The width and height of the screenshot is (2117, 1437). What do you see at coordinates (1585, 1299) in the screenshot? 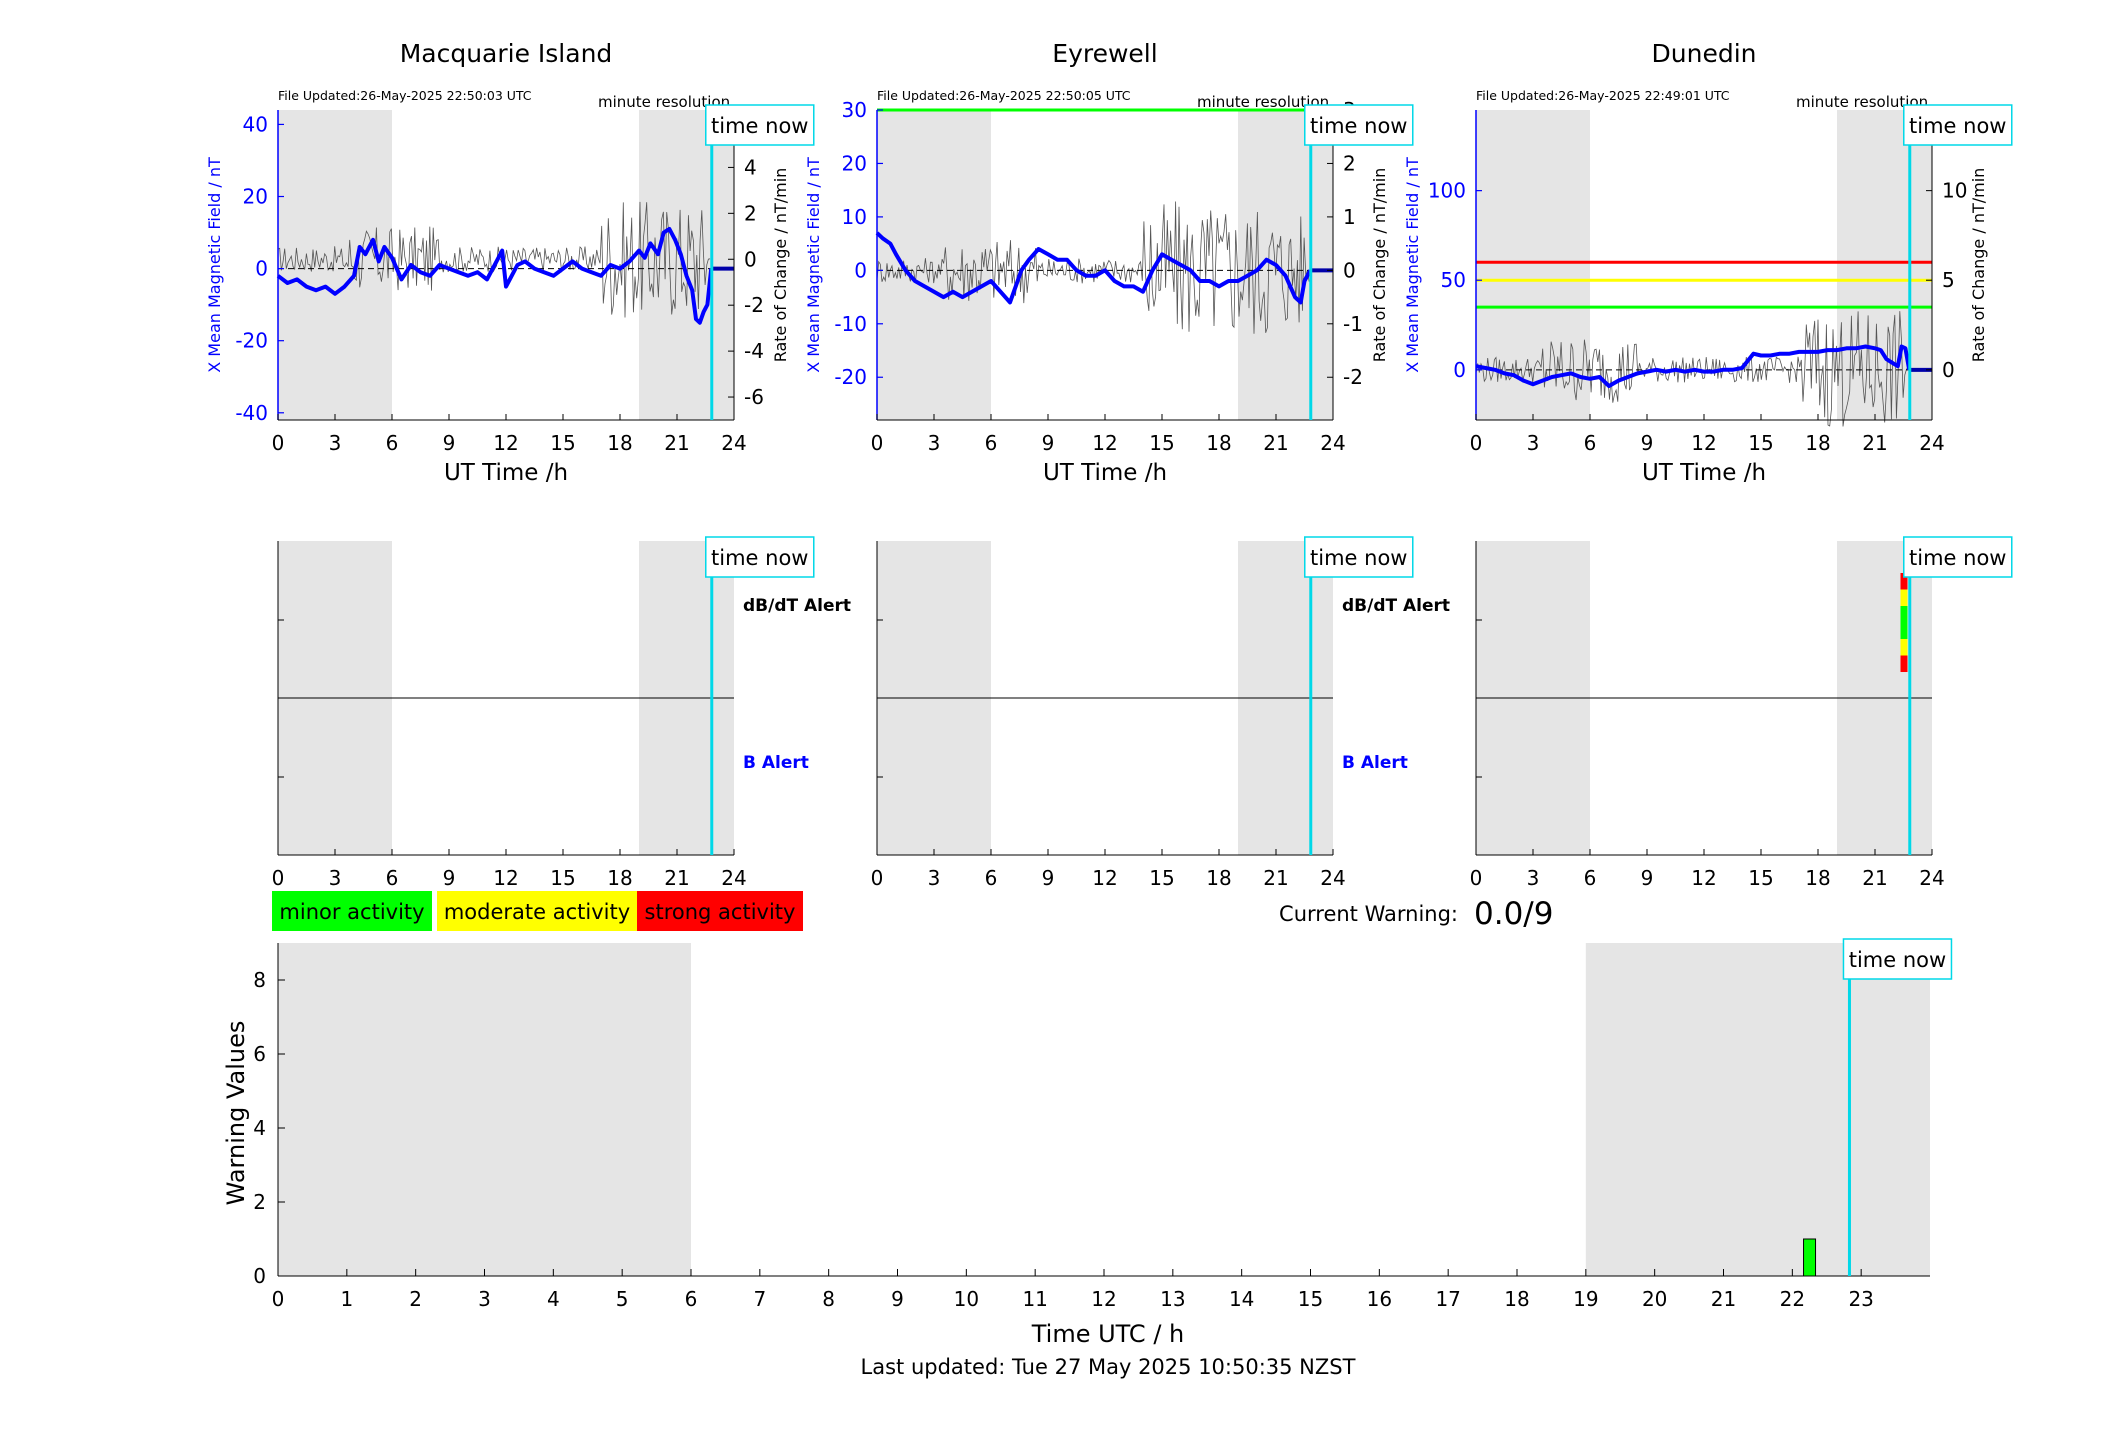
I see `warning-x-tick-label: 19` at bounding box center [1585, 1299].